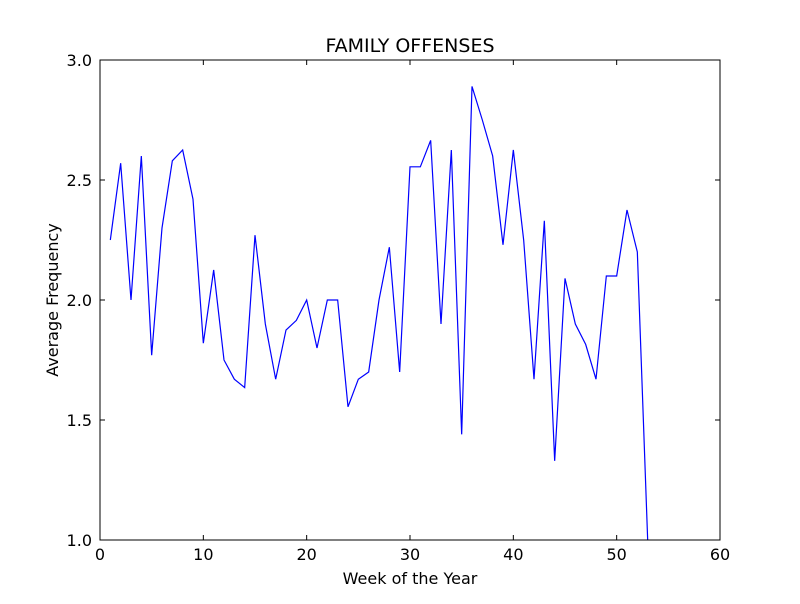 The height and width of the screenshot is (604, 800). Describe the element at coordinates (79, 420) in the screenshot. I see `y-tick-label: 1.5` at that location.